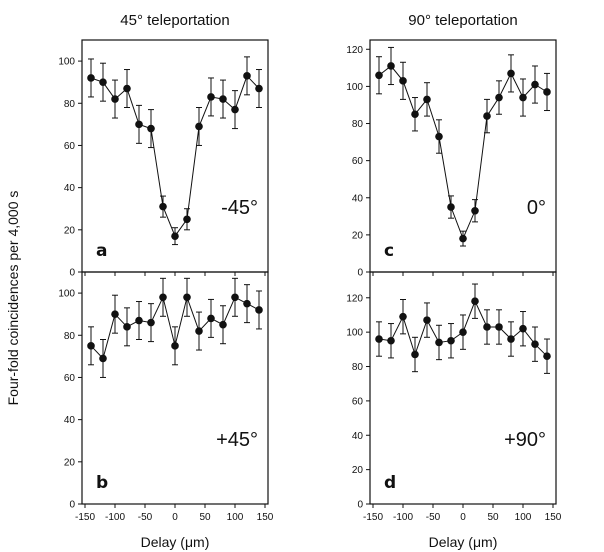 This screenshot has height=552, width=604. What do you see at coordinates (237, 440) in the screenshot?
I see `panel-inset-label: +45°` at bounding box center [237, 440].